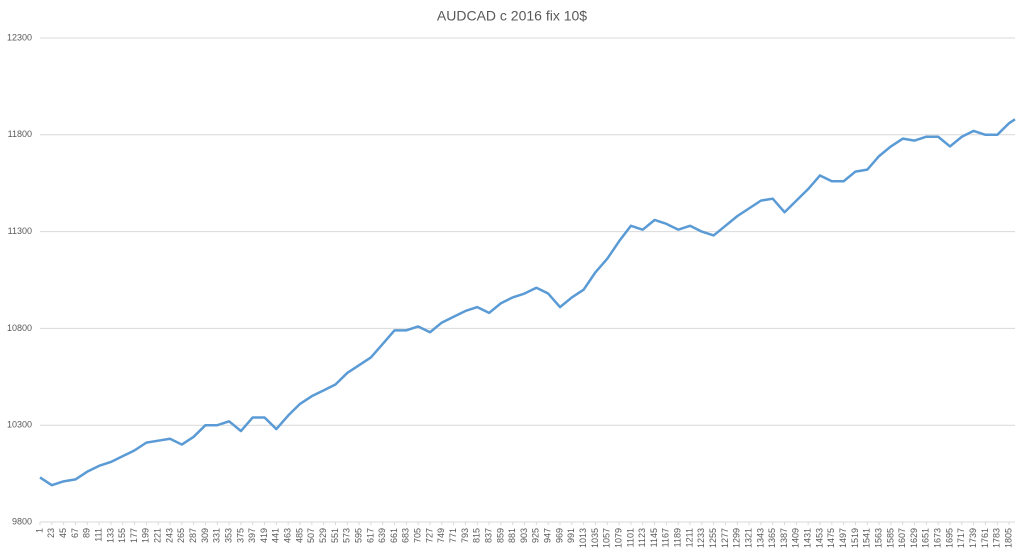 The image size is (1024, 554). I want to click on x-tick-label: 441, so click(276, 535).